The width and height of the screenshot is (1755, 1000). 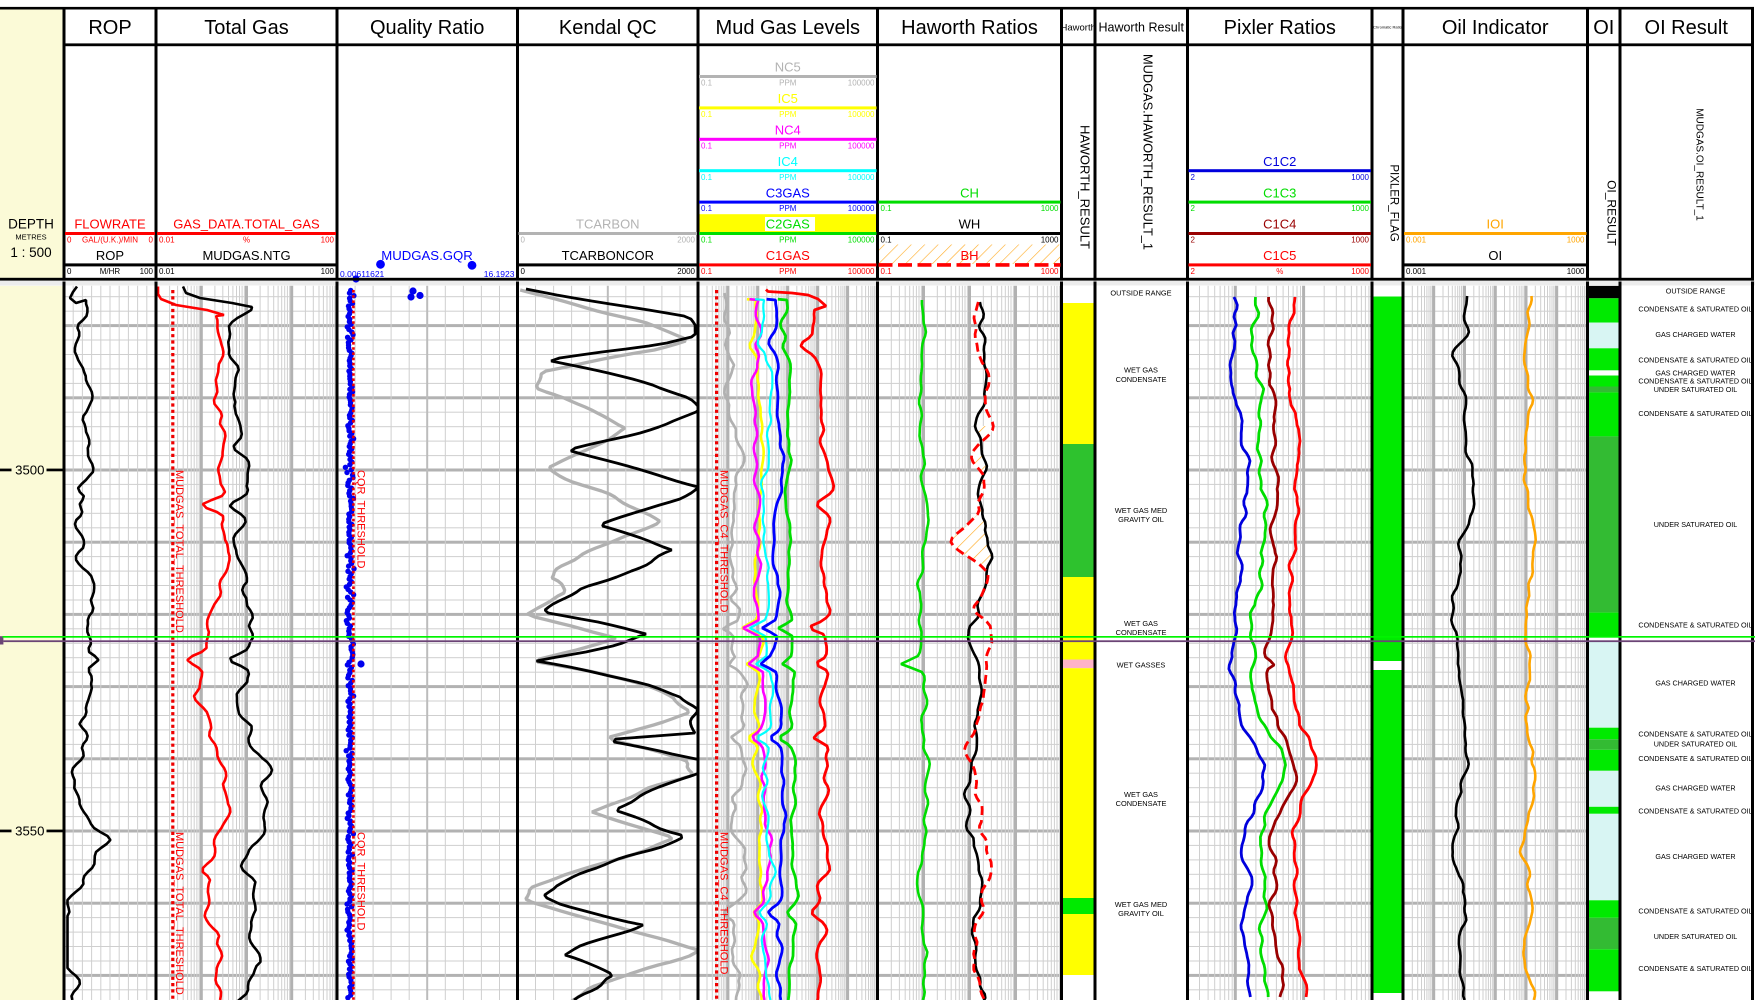 What do you see at coordinates (1141, 28) in the screenshot?
I see `svg-text: Haworth Result` at bounding box center [1141, 28].